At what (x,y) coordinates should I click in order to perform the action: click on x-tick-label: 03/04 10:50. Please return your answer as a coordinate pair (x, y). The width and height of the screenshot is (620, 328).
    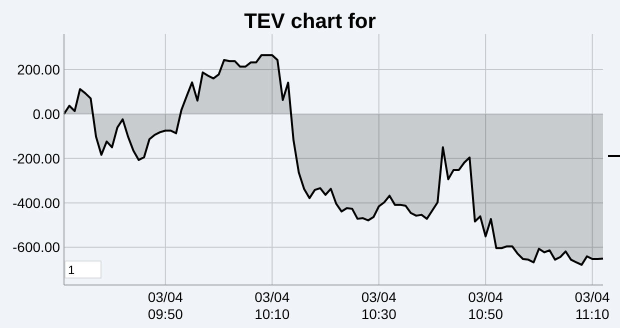
    Looking at the image, I should click on (486, 305).